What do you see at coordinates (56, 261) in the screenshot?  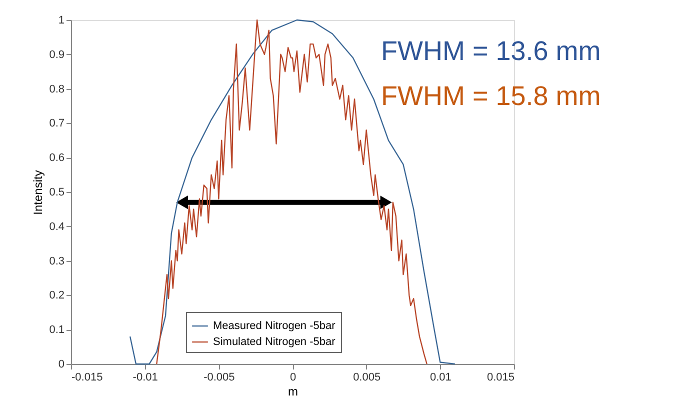 I see `y-tick-label: 0.3` at bounding box center [56, 261].